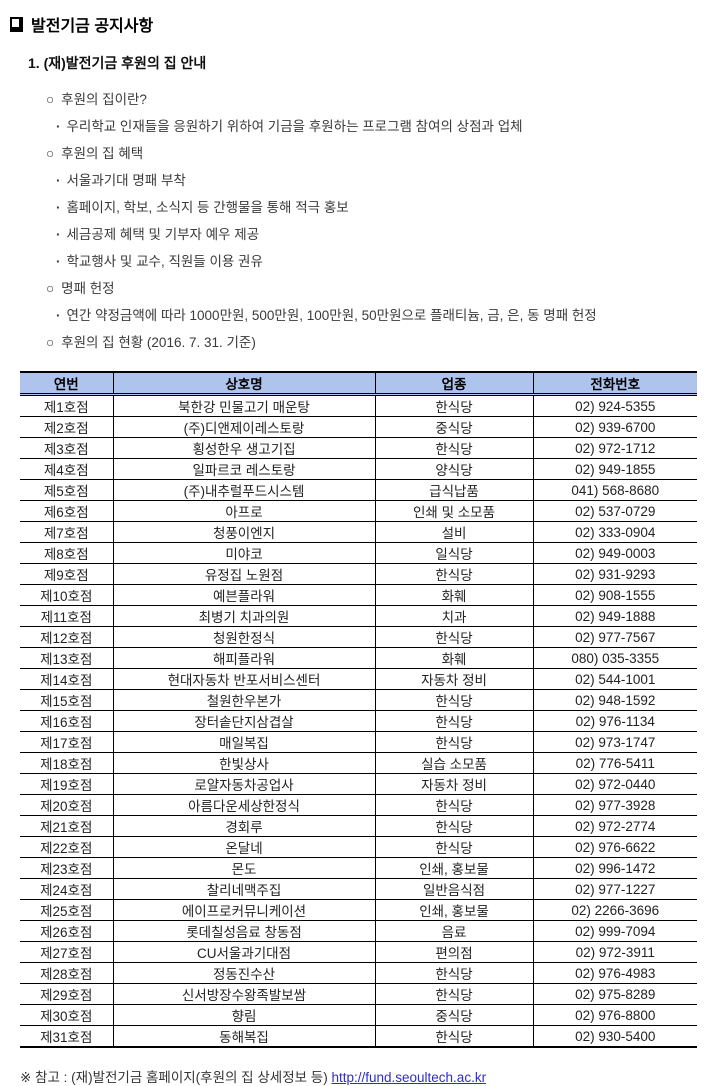  Describe the element at coordinates (243, 784) in the screenshot. I see `cell-shop-name: 로얄자동차공업사` at that location.